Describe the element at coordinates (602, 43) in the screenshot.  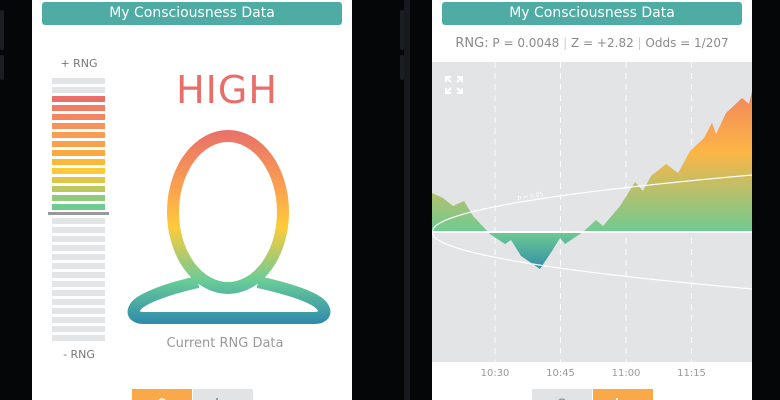
I see `stat-z: Z = +2.82` at that location.